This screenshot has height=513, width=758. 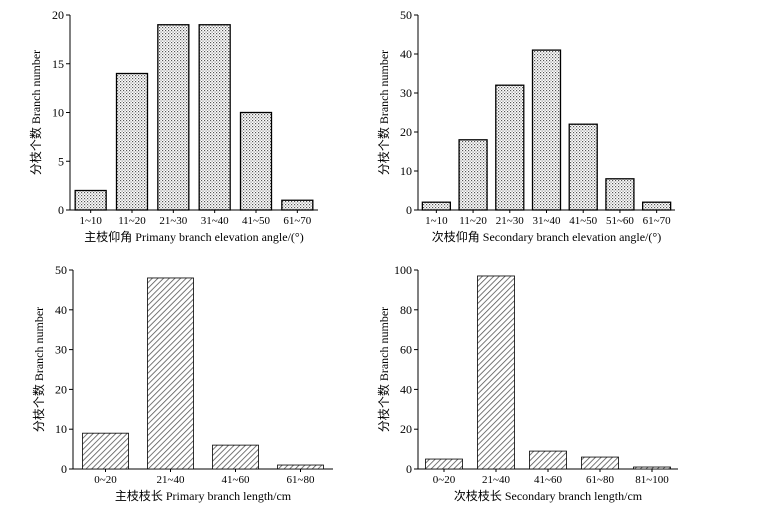 What do you see at coordinates (203, 495) in the screenshot?
I see `x-axis-label: 主枝枝长 Primary branch length/cm` at bounding box center [203, 495].